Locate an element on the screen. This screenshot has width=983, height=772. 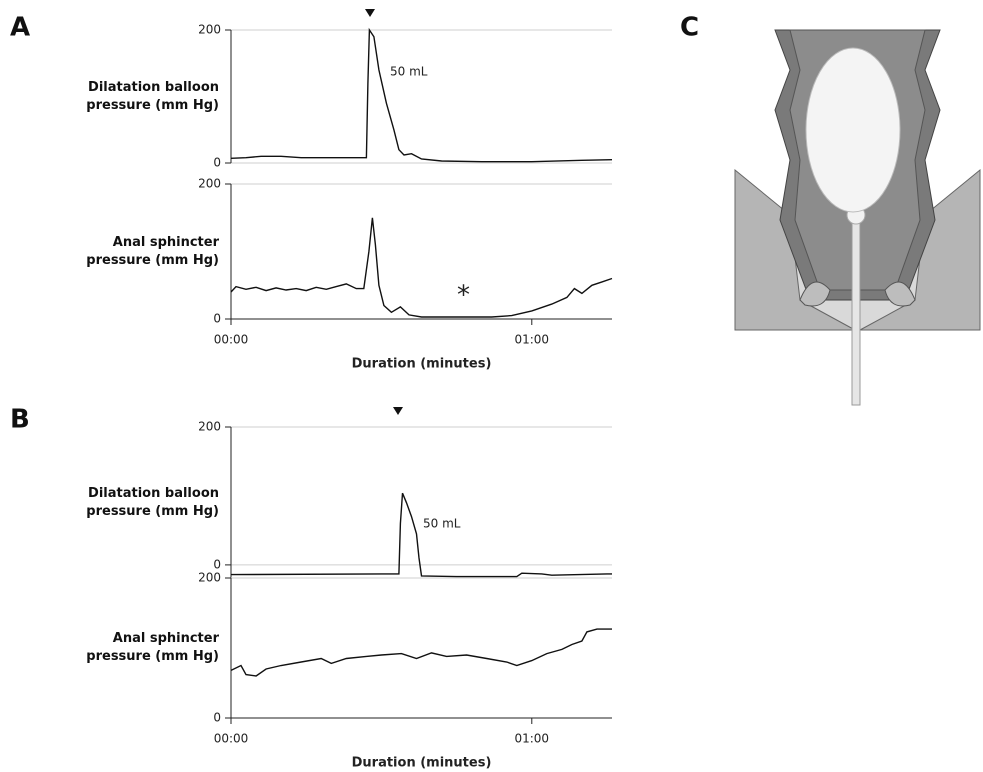
anatomy-illustration is located at coordinates (857, 217).